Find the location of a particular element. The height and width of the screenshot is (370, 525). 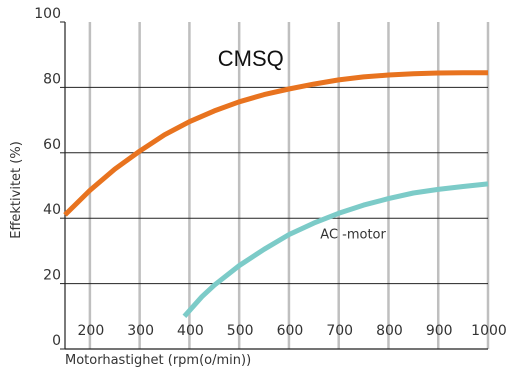

y-tick-label: 20 is located at coordinates (52, 276).